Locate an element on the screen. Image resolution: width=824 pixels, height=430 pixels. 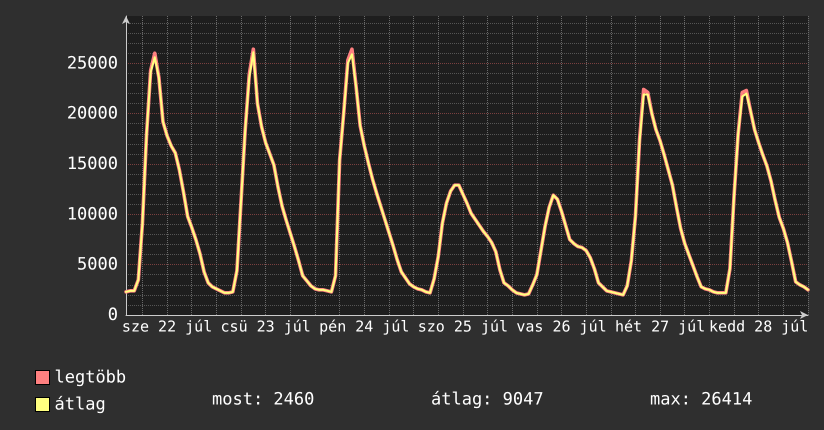
x-tick-label: csü 23 júl is located at coordinates (265, 327).